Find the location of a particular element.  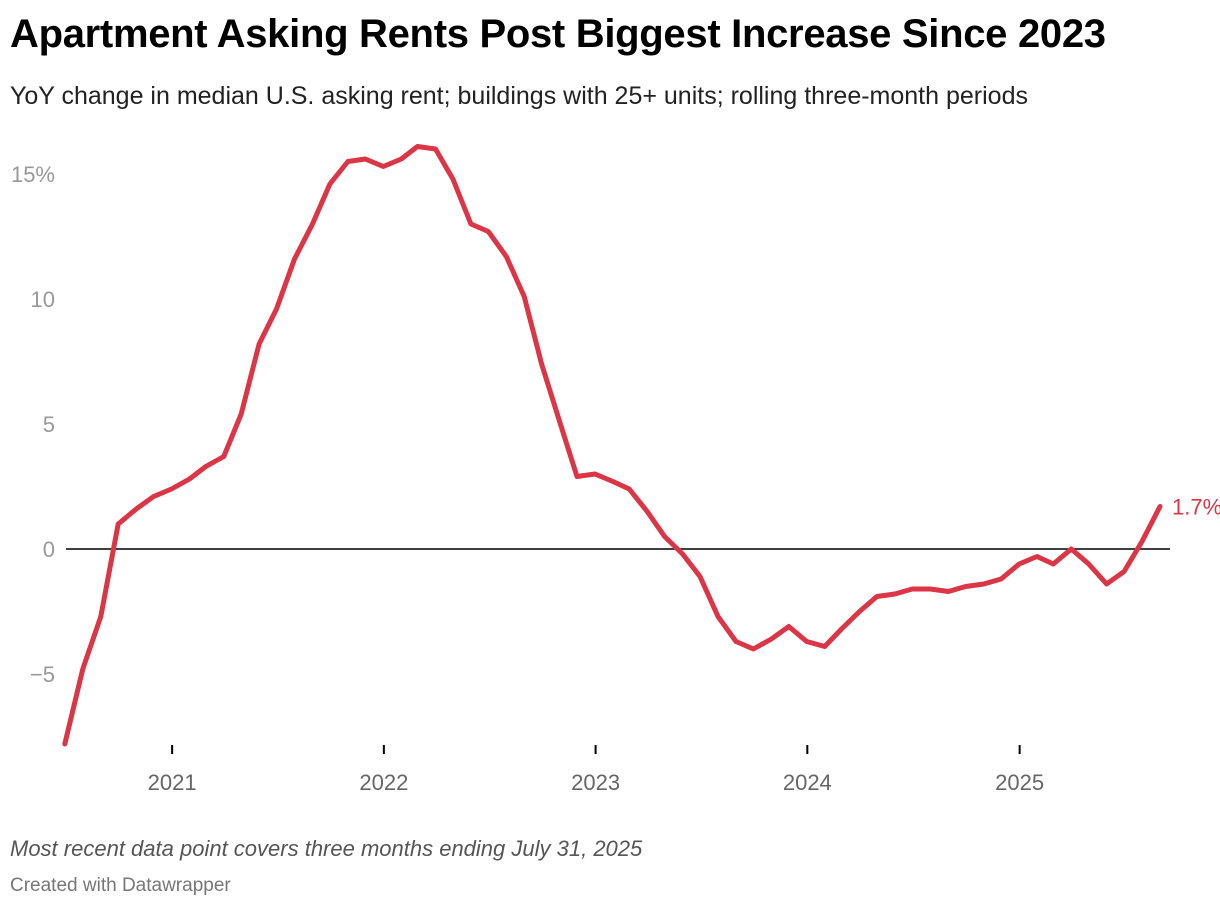

x-tick-label: 2023 is located at coordinates (595, 782).